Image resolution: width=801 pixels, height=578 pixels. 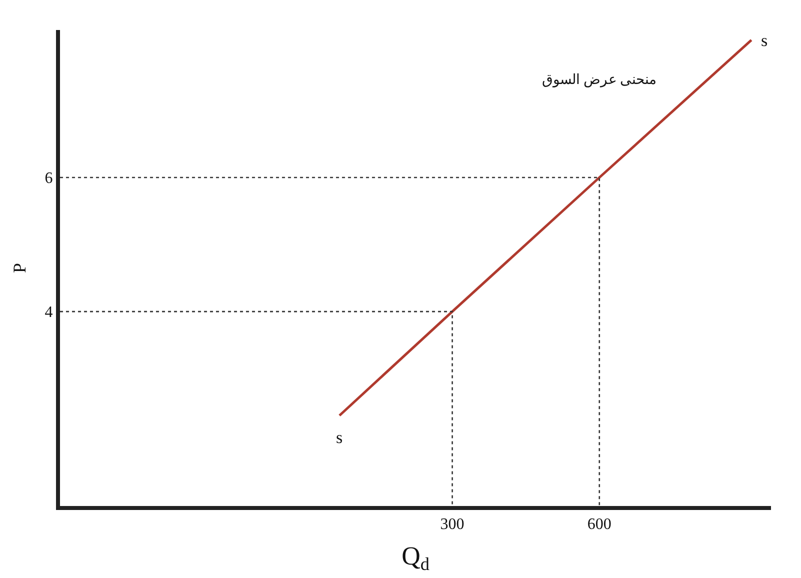 I want to click on y-axis-title: P, so click(x=20, y=268).